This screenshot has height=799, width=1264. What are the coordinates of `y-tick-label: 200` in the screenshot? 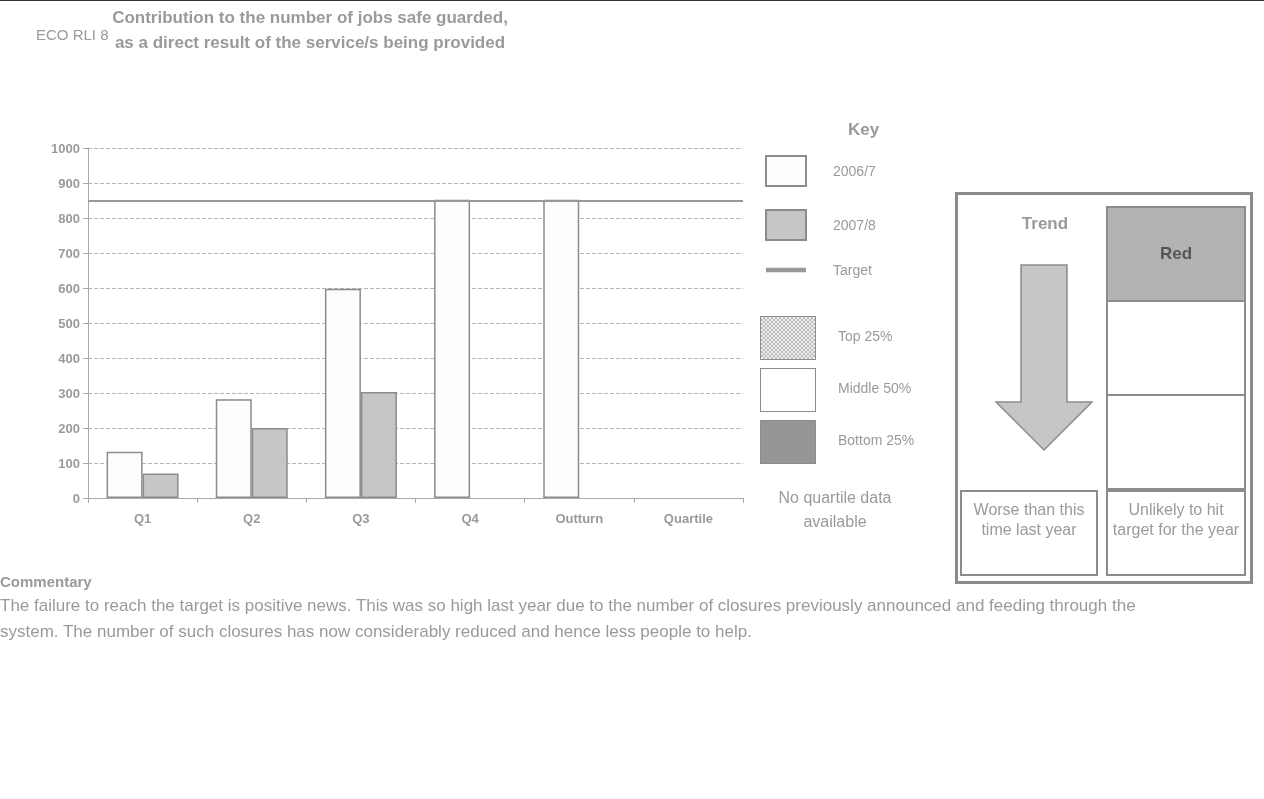 It's located at (69, 428).